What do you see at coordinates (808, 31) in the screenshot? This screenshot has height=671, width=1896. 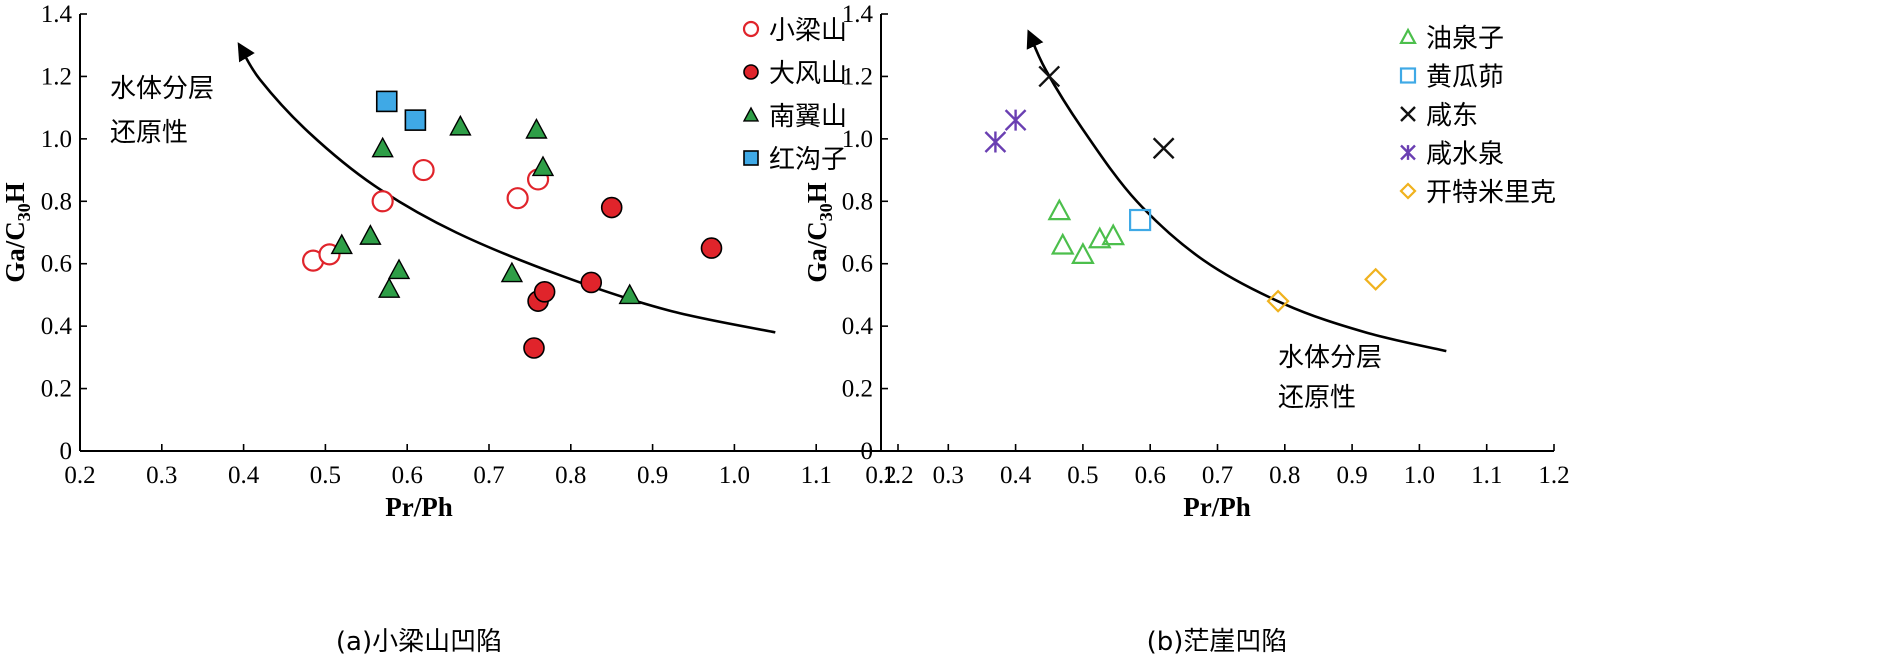 I see `legend-label: 小梁山` at bounding box center [808, 31].